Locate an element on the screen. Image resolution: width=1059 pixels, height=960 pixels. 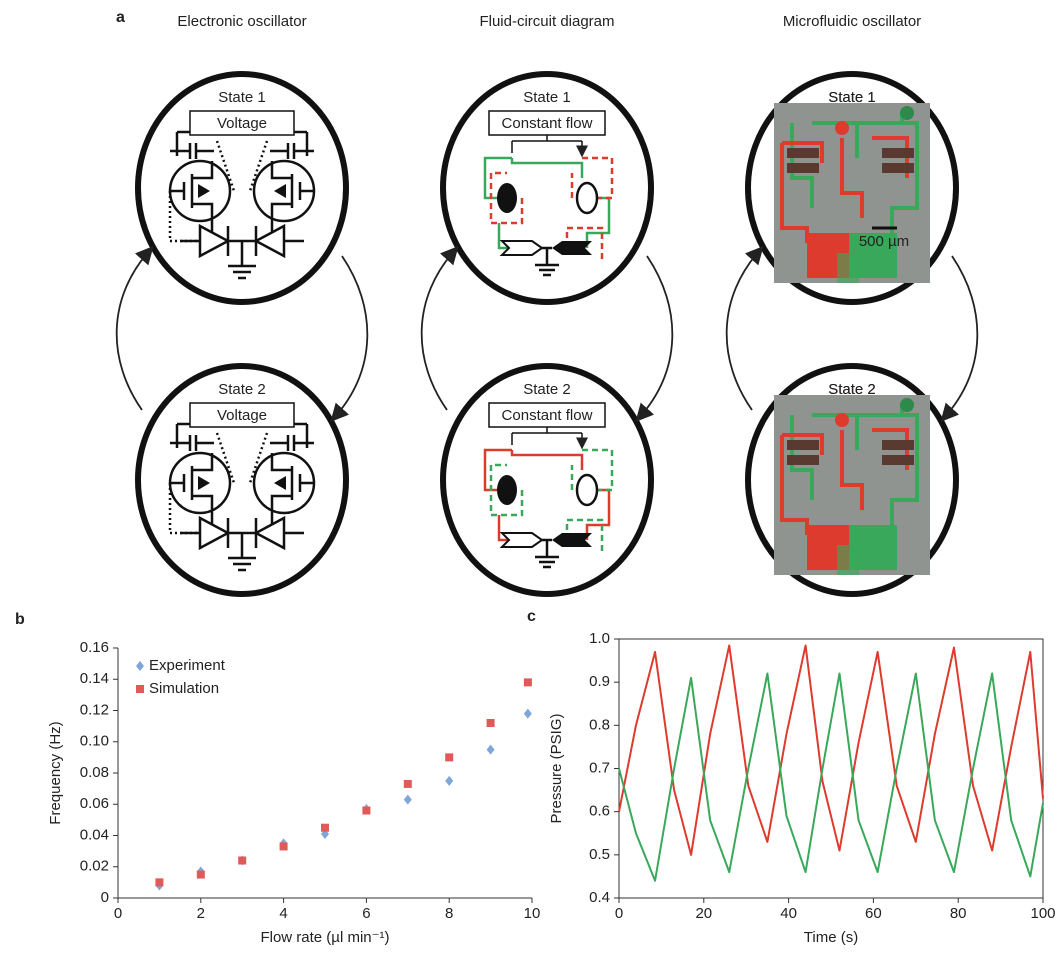
x-tick-label: 2 is located at coordinates (201, 913).